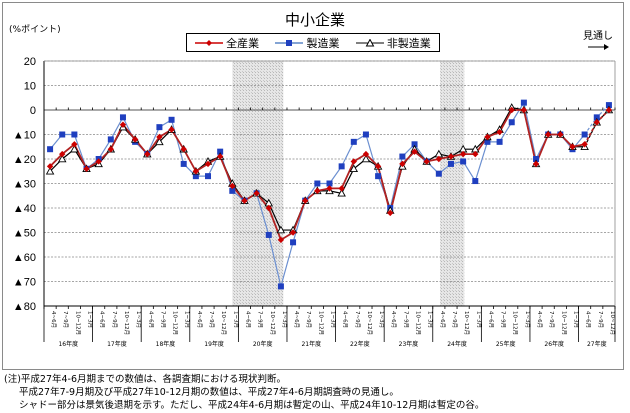 This screenshot has height=413, width=630. What do you see at coordinates (33, 111) in the screenshot?
I see `svg-text: 0` at bounding box center [33, 111].